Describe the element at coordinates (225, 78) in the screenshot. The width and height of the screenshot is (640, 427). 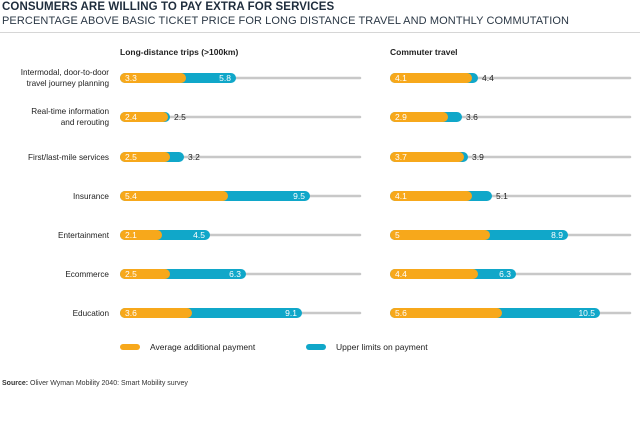
I see `value-label-upper: 5.8` at that location.